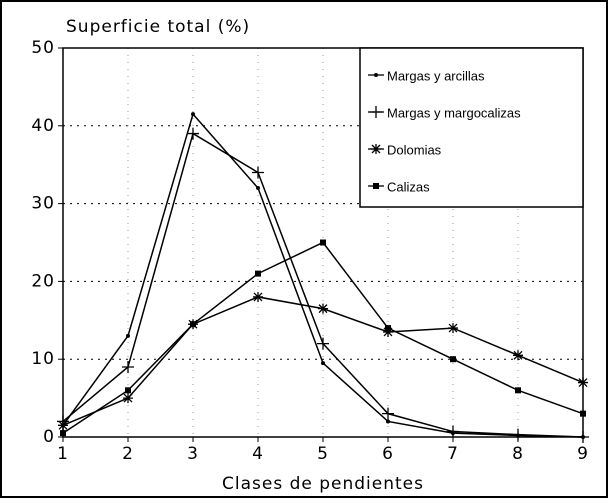 This screenshot has width=609, height=503. Describe the element at coordinates (323, 484) in the screenshot. I see `x-axis-label: Clases de pendientes` at that location.